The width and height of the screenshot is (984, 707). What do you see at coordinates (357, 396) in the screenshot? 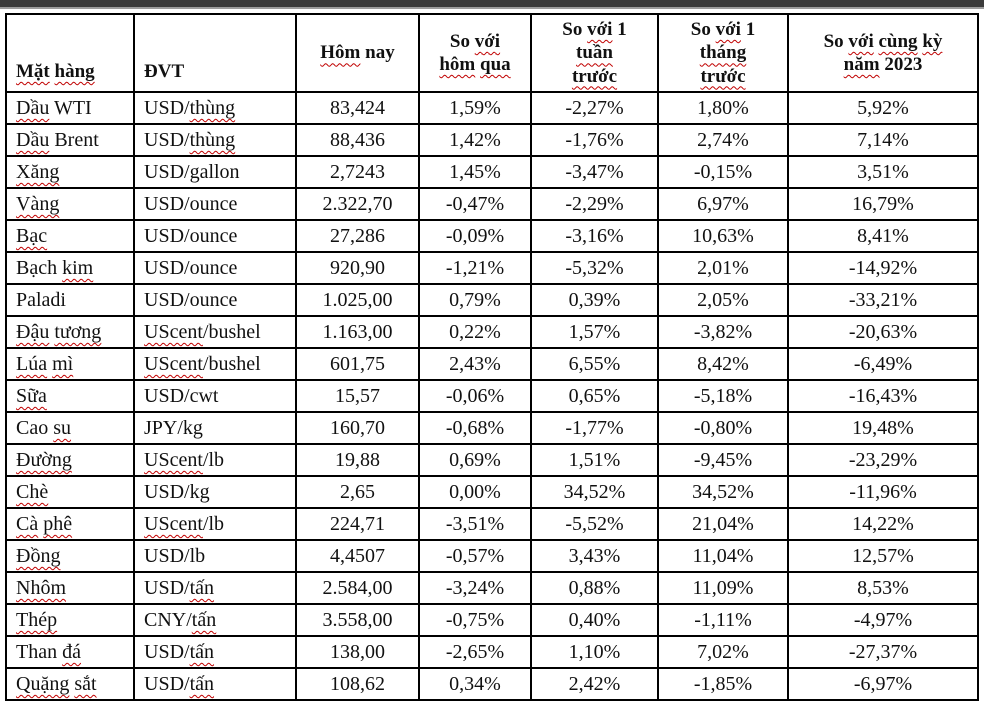
I see `cell-today: 15,57` at bounding box center [357, 396].